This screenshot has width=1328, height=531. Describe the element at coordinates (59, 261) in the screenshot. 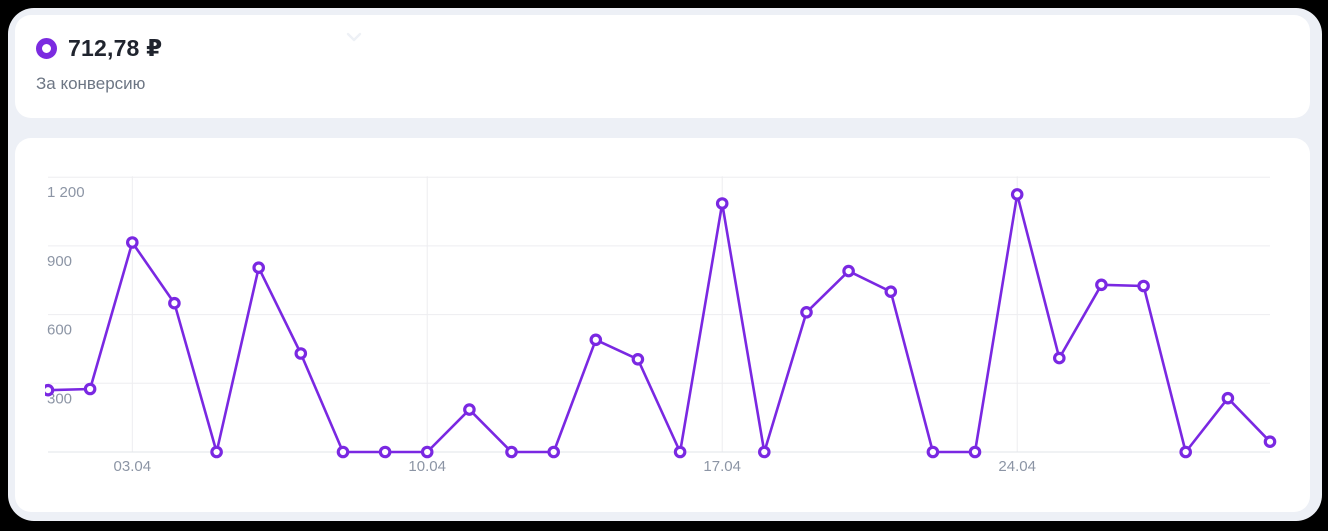

I see `y-tick-label: 900` at that location.